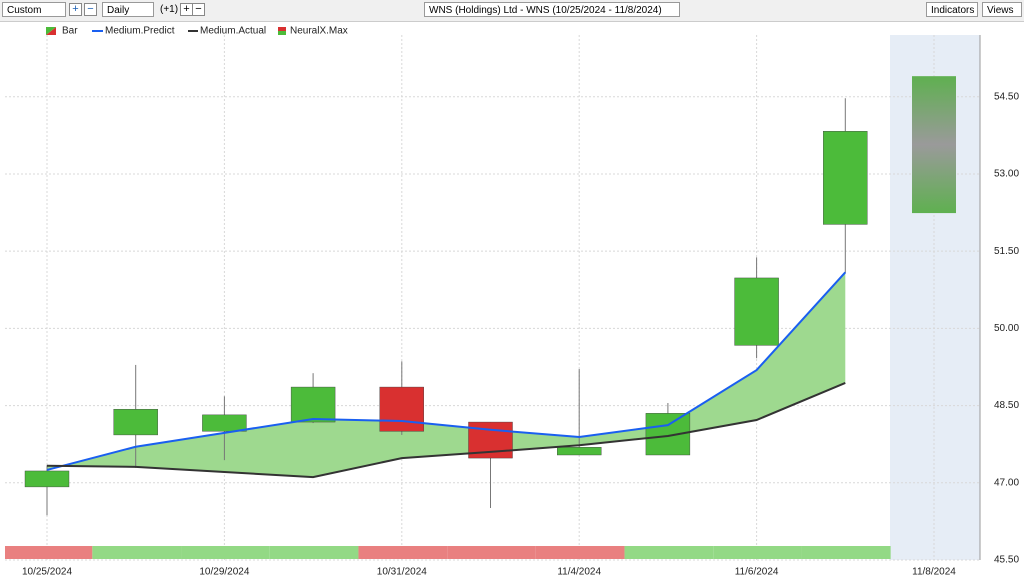  Describe the element at coordinates (34, 9) in the screenshot. I see `period-select: Custom` at that location.